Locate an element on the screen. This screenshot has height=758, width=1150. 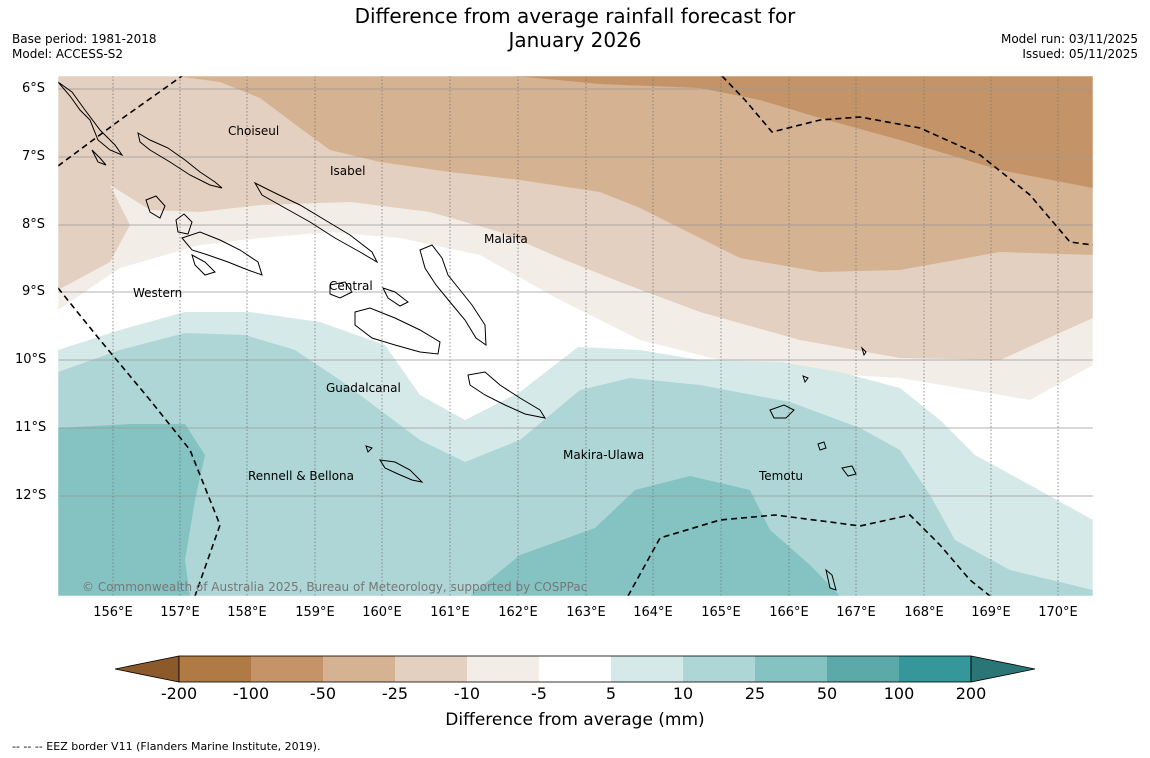
lon-label: 167°E is located at coordinates (856, 612).